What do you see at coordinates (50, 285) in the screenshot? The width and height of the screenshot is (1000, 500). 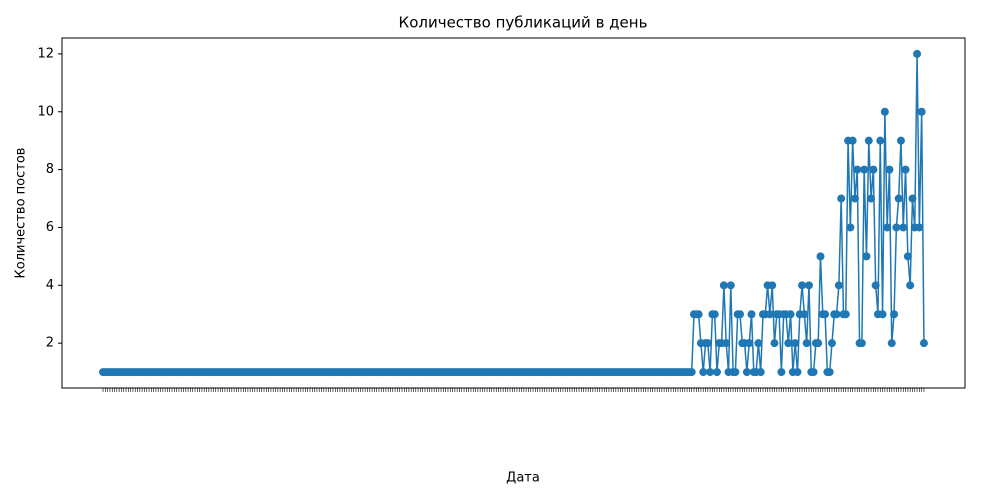 I see `y-tick-label: 4` at bounding box center [50, 285].